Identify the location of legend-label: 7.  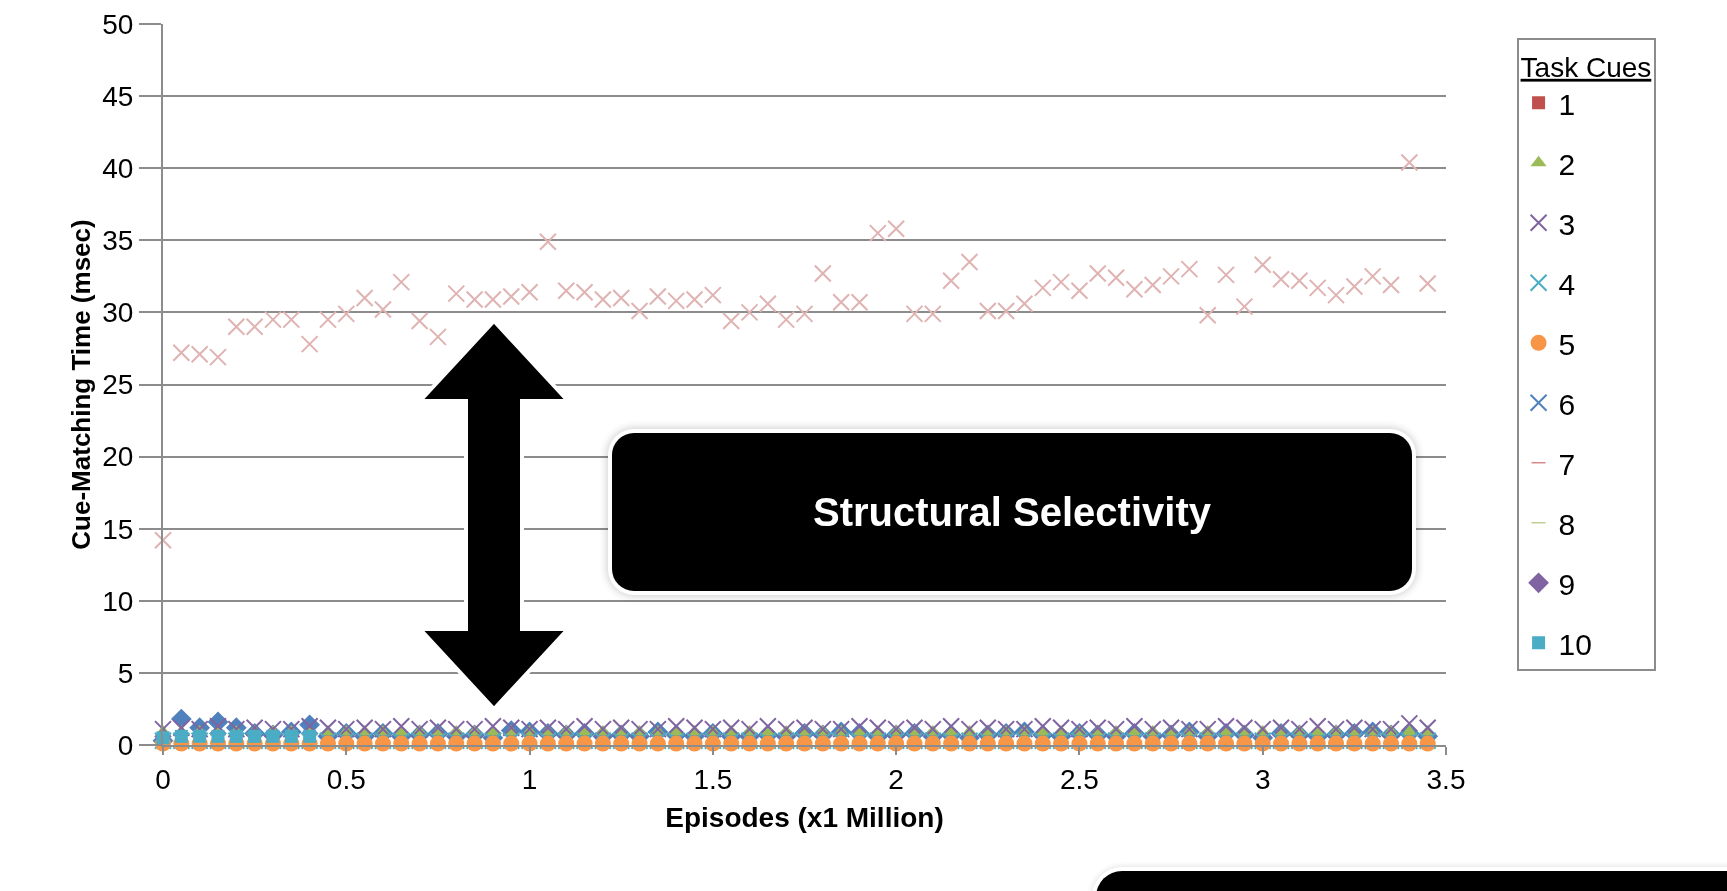
(1567, 464).